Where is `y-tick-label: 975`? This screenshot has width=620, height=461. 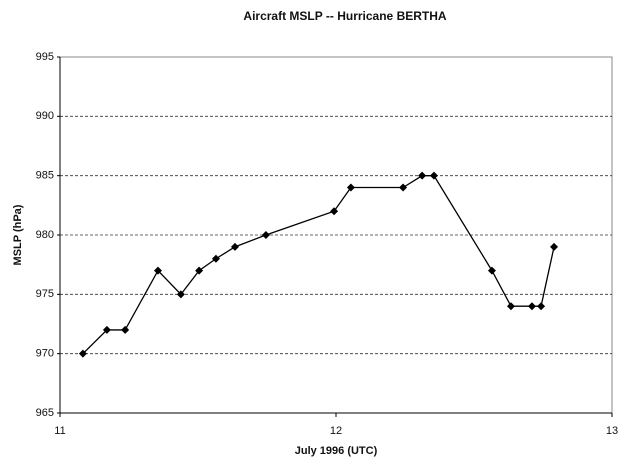 y-tick-label: 975 is located at coordinates (45, 294).